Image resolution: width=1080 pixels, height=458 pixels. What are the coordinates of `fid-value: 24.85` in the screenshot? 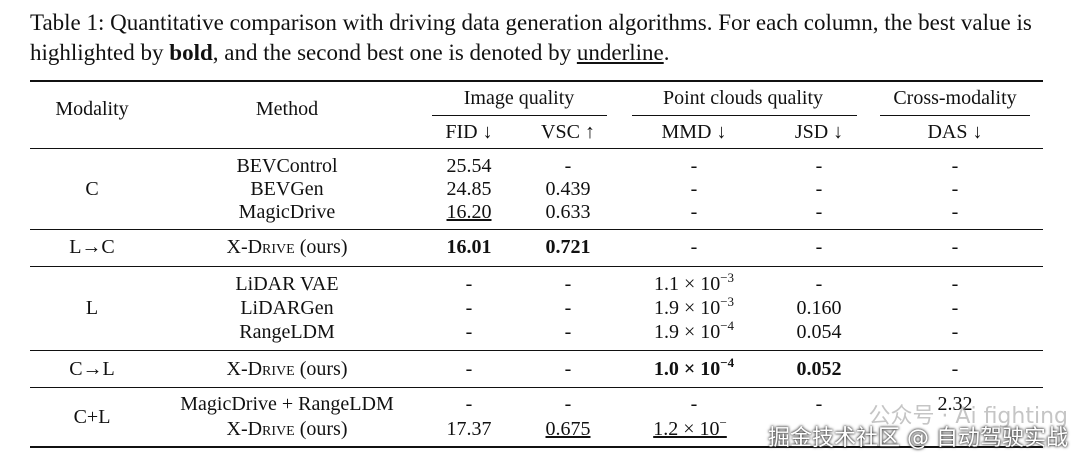 It's located at (469, 189).